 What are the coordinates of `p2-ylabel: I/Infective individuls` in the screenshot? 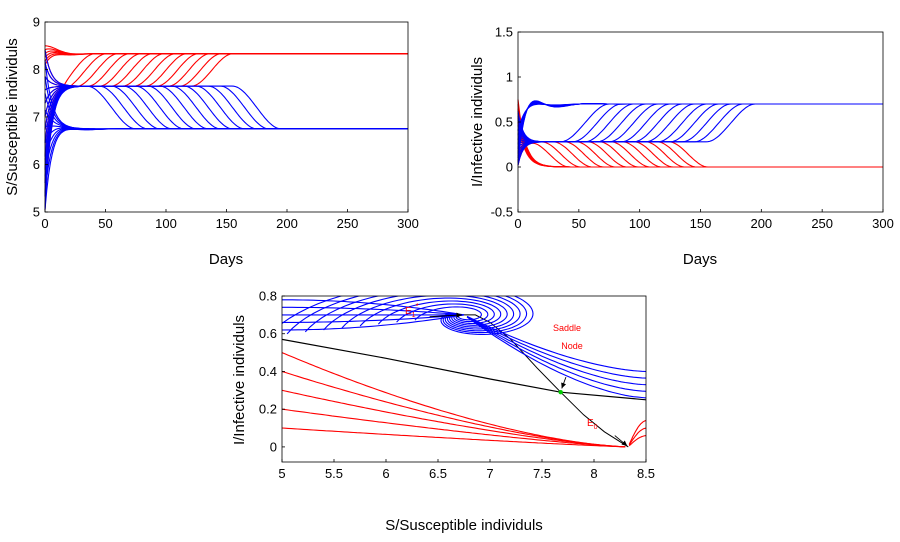 It's located at (477, 122).